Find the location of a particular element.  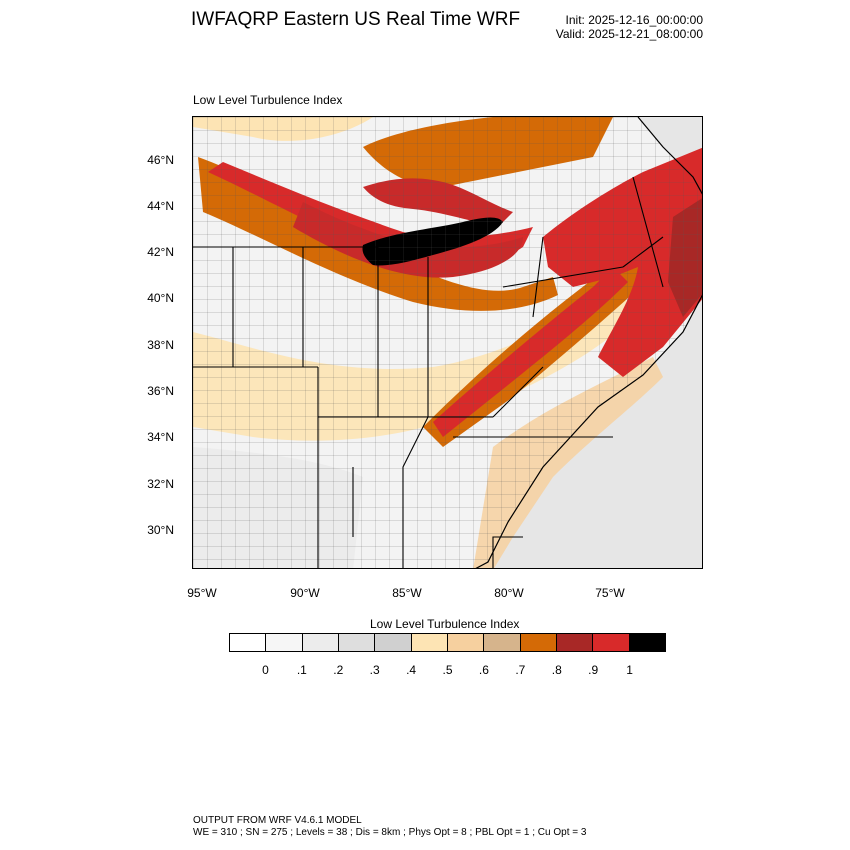

legend-tick-label: .9 is located at coordinates (593, 670).